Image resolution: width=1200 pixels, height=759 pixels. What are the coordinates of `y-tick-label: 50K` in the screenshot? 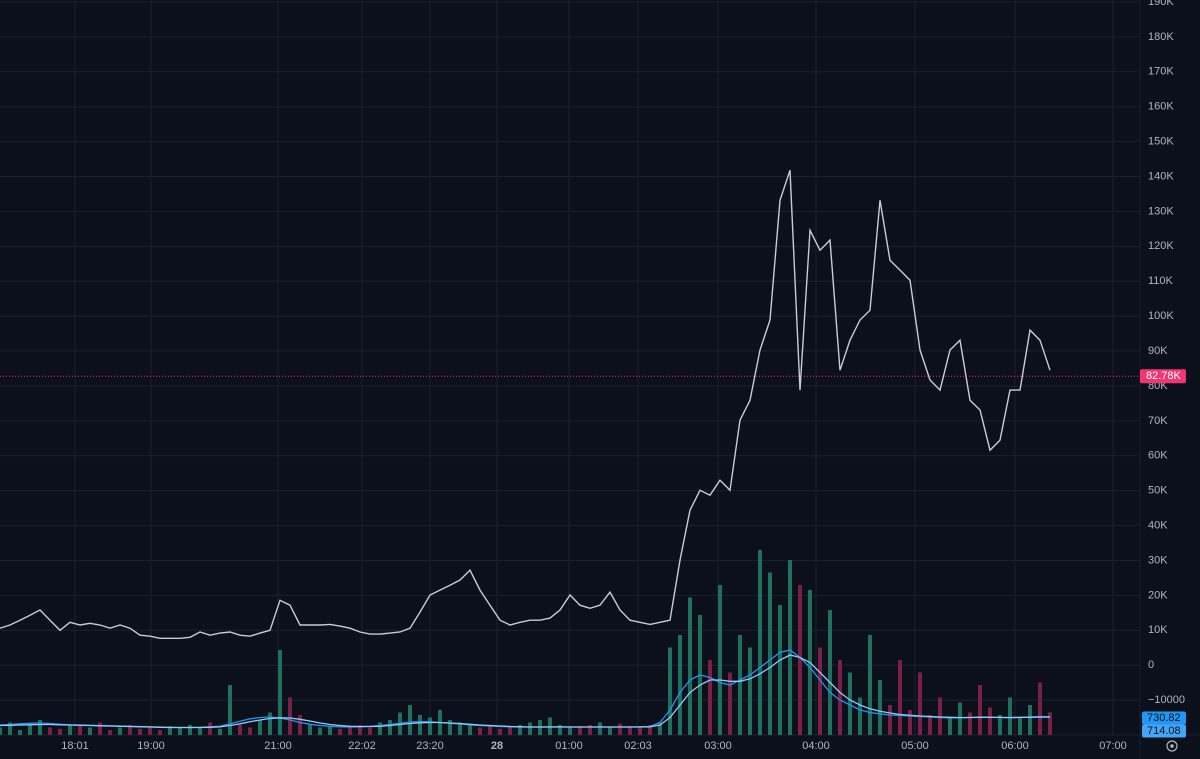 It's located at (1158, 491).